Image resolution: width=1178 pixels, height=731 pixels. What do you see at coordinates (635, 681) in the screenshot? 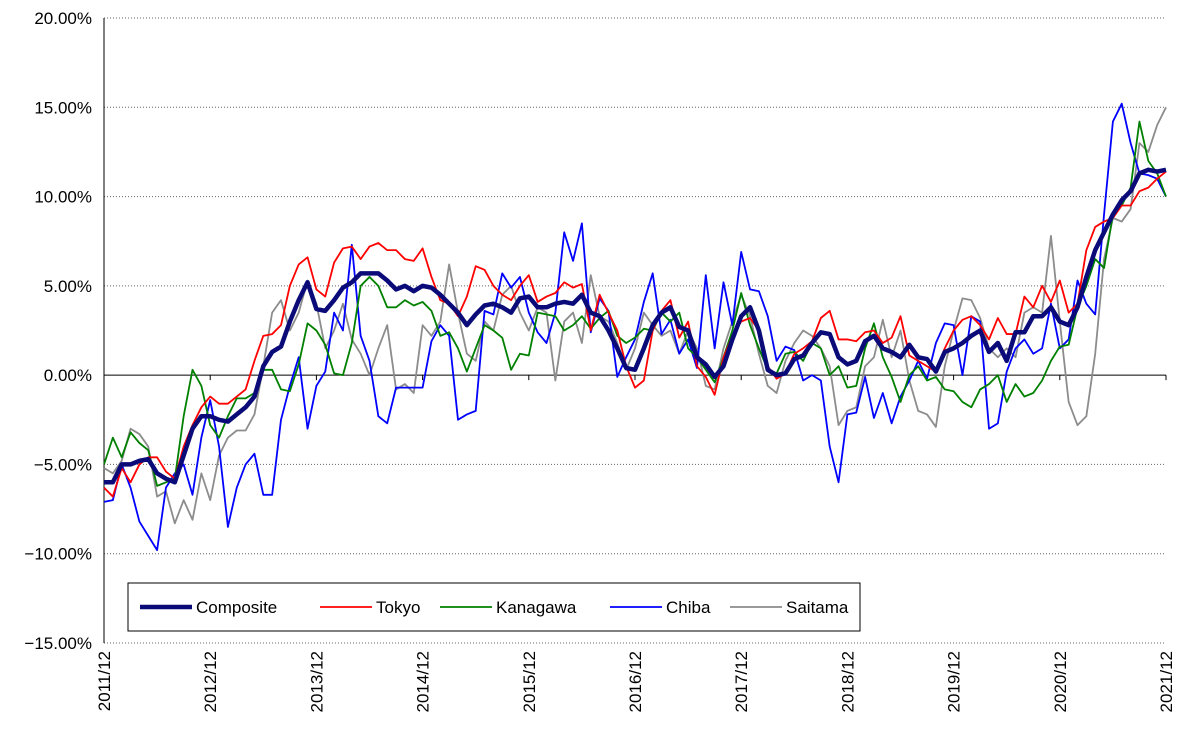
I see `x-tick-label: 2016/12` at bounding box center [635, 681].